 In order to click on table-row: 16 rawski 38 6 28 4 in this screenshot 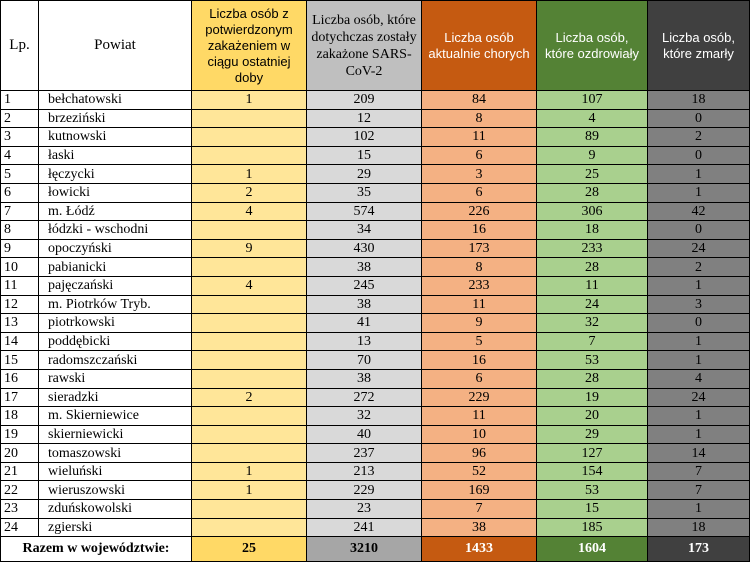, I will do `click(375, 378)`.